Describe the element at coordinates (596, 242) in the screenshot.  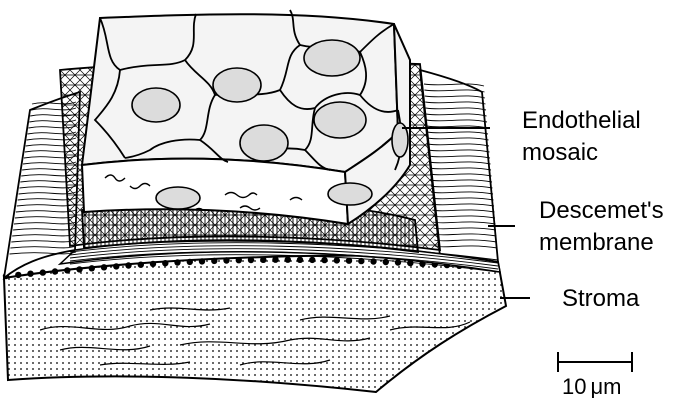
I see `label-descemet-line2: membrane` at that location.